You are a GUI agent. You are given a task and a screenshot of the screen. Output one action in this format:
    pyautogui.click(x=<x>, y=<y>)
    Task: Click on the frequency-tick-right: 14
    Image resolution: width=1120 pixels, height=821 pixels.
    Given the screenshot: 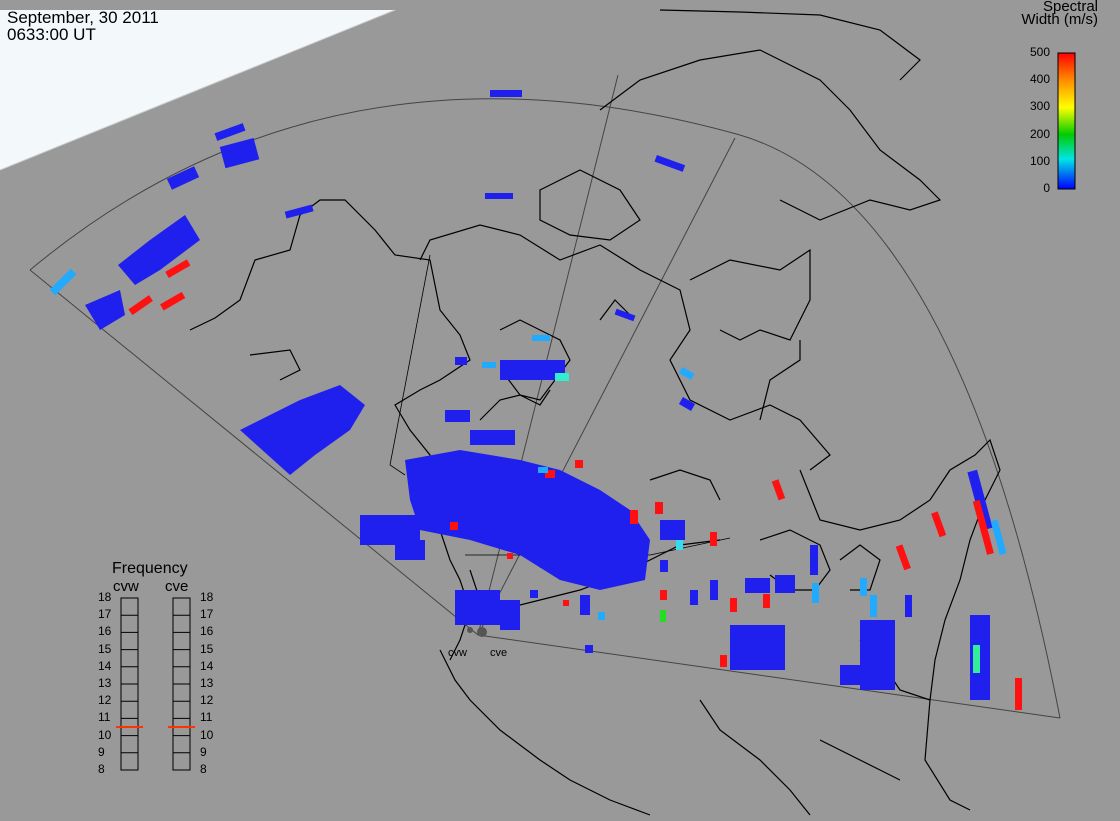 What is the action you would take?
    pyautogui.click(x=207, y=665)
    